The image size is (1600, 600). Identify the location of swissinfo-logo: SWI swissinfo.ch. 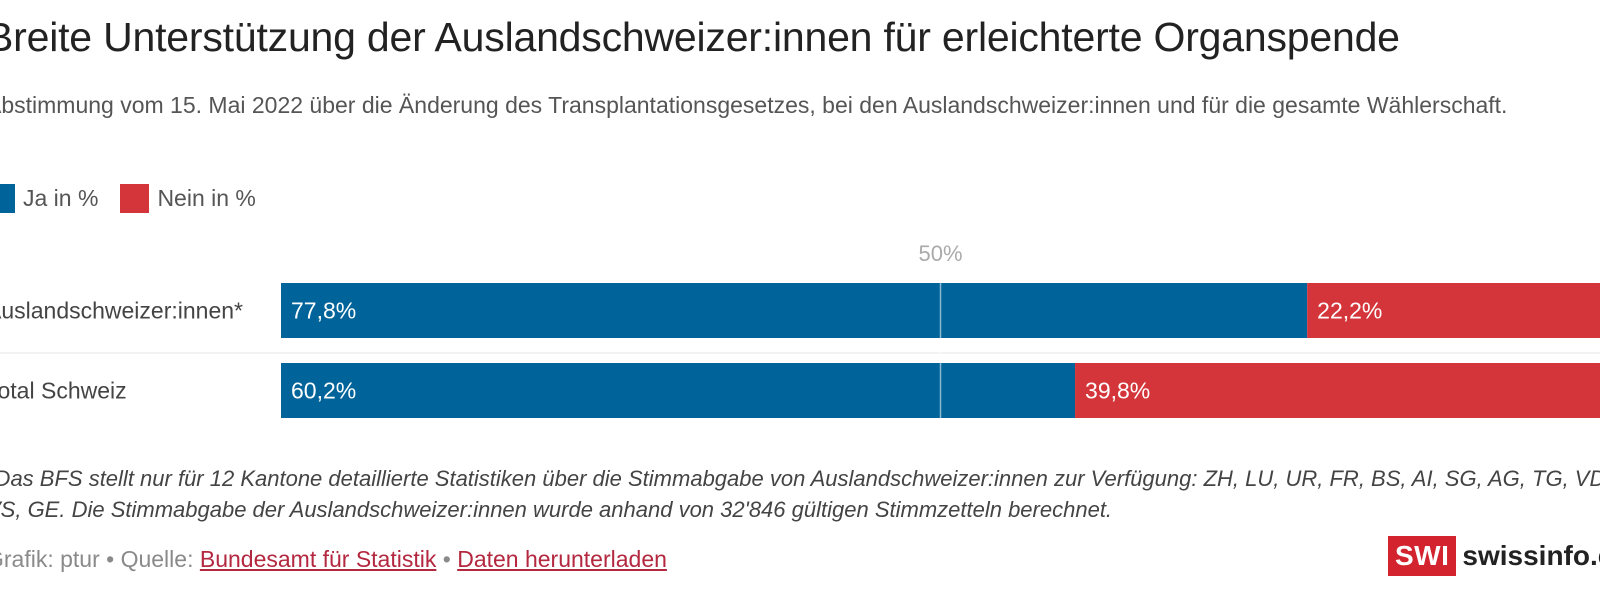
(1494, 556).